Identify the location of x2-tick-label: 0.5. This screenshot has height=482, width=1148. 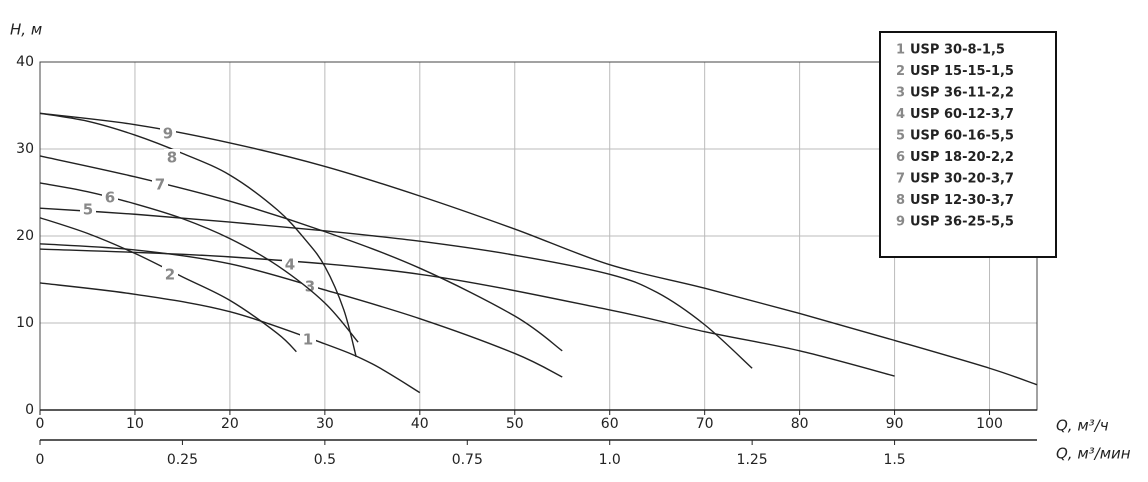
(325, 460).